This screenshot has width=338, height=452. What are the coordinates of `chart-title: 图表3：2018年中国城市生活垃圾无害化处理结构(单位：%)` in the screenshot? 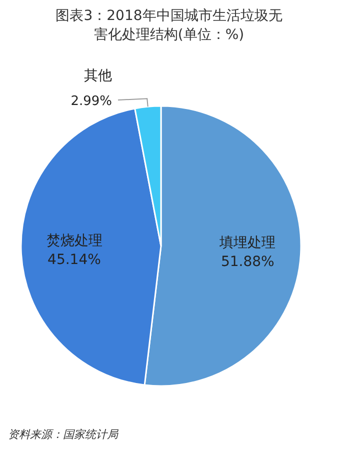 It's located at (169, 25).